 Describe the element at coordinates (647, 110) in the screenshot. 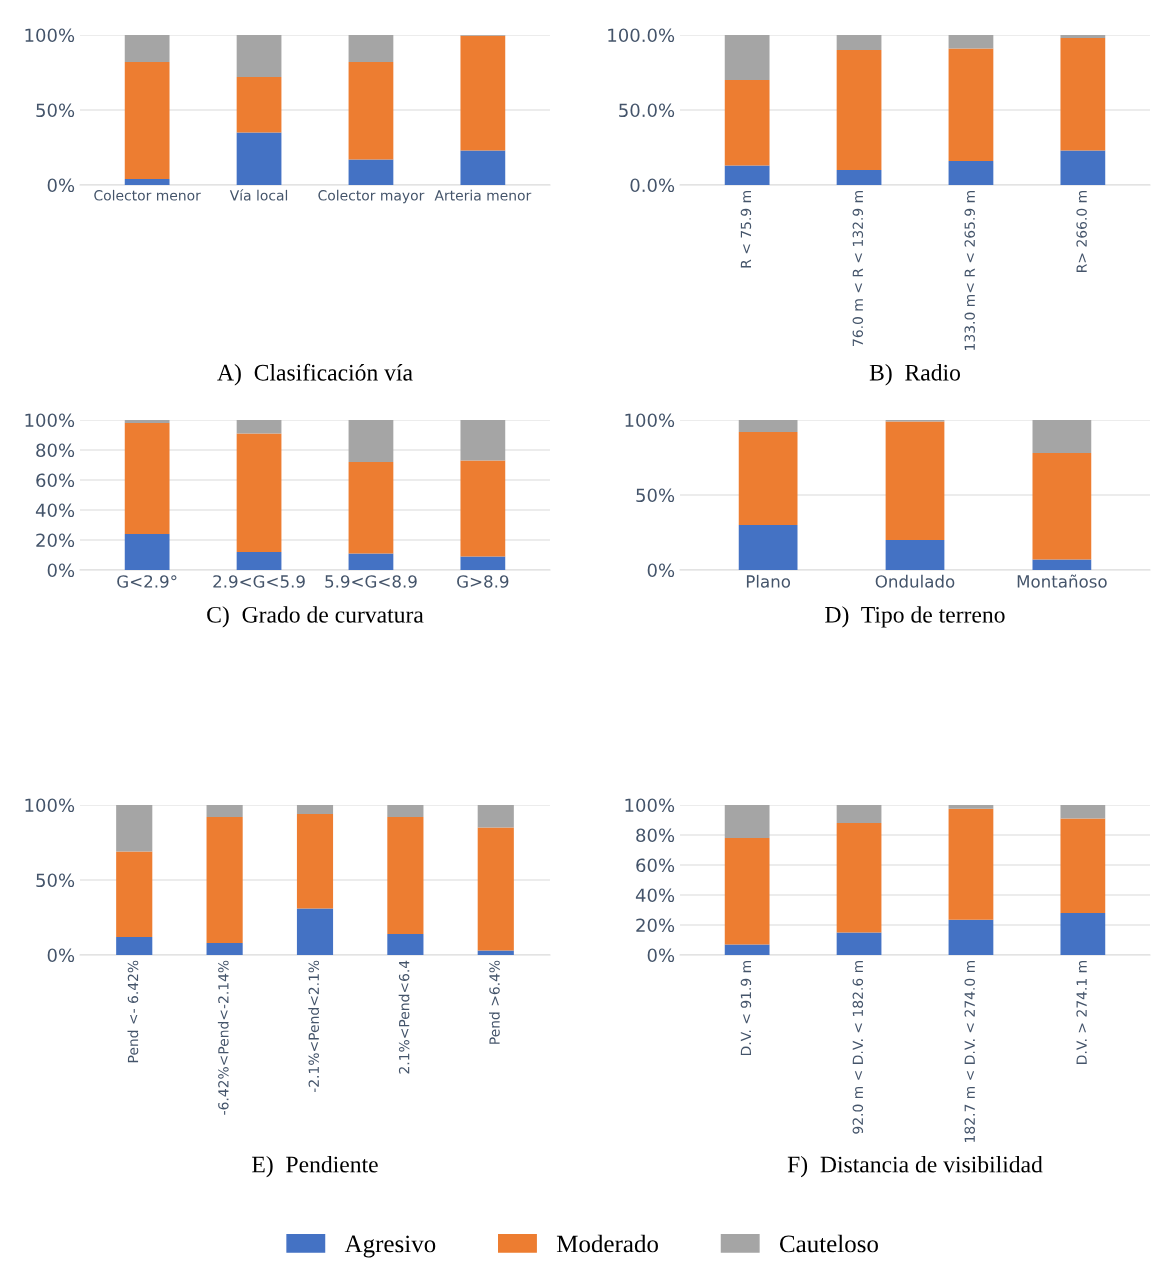

I see `y-tick-label: 50.0%` at that location.